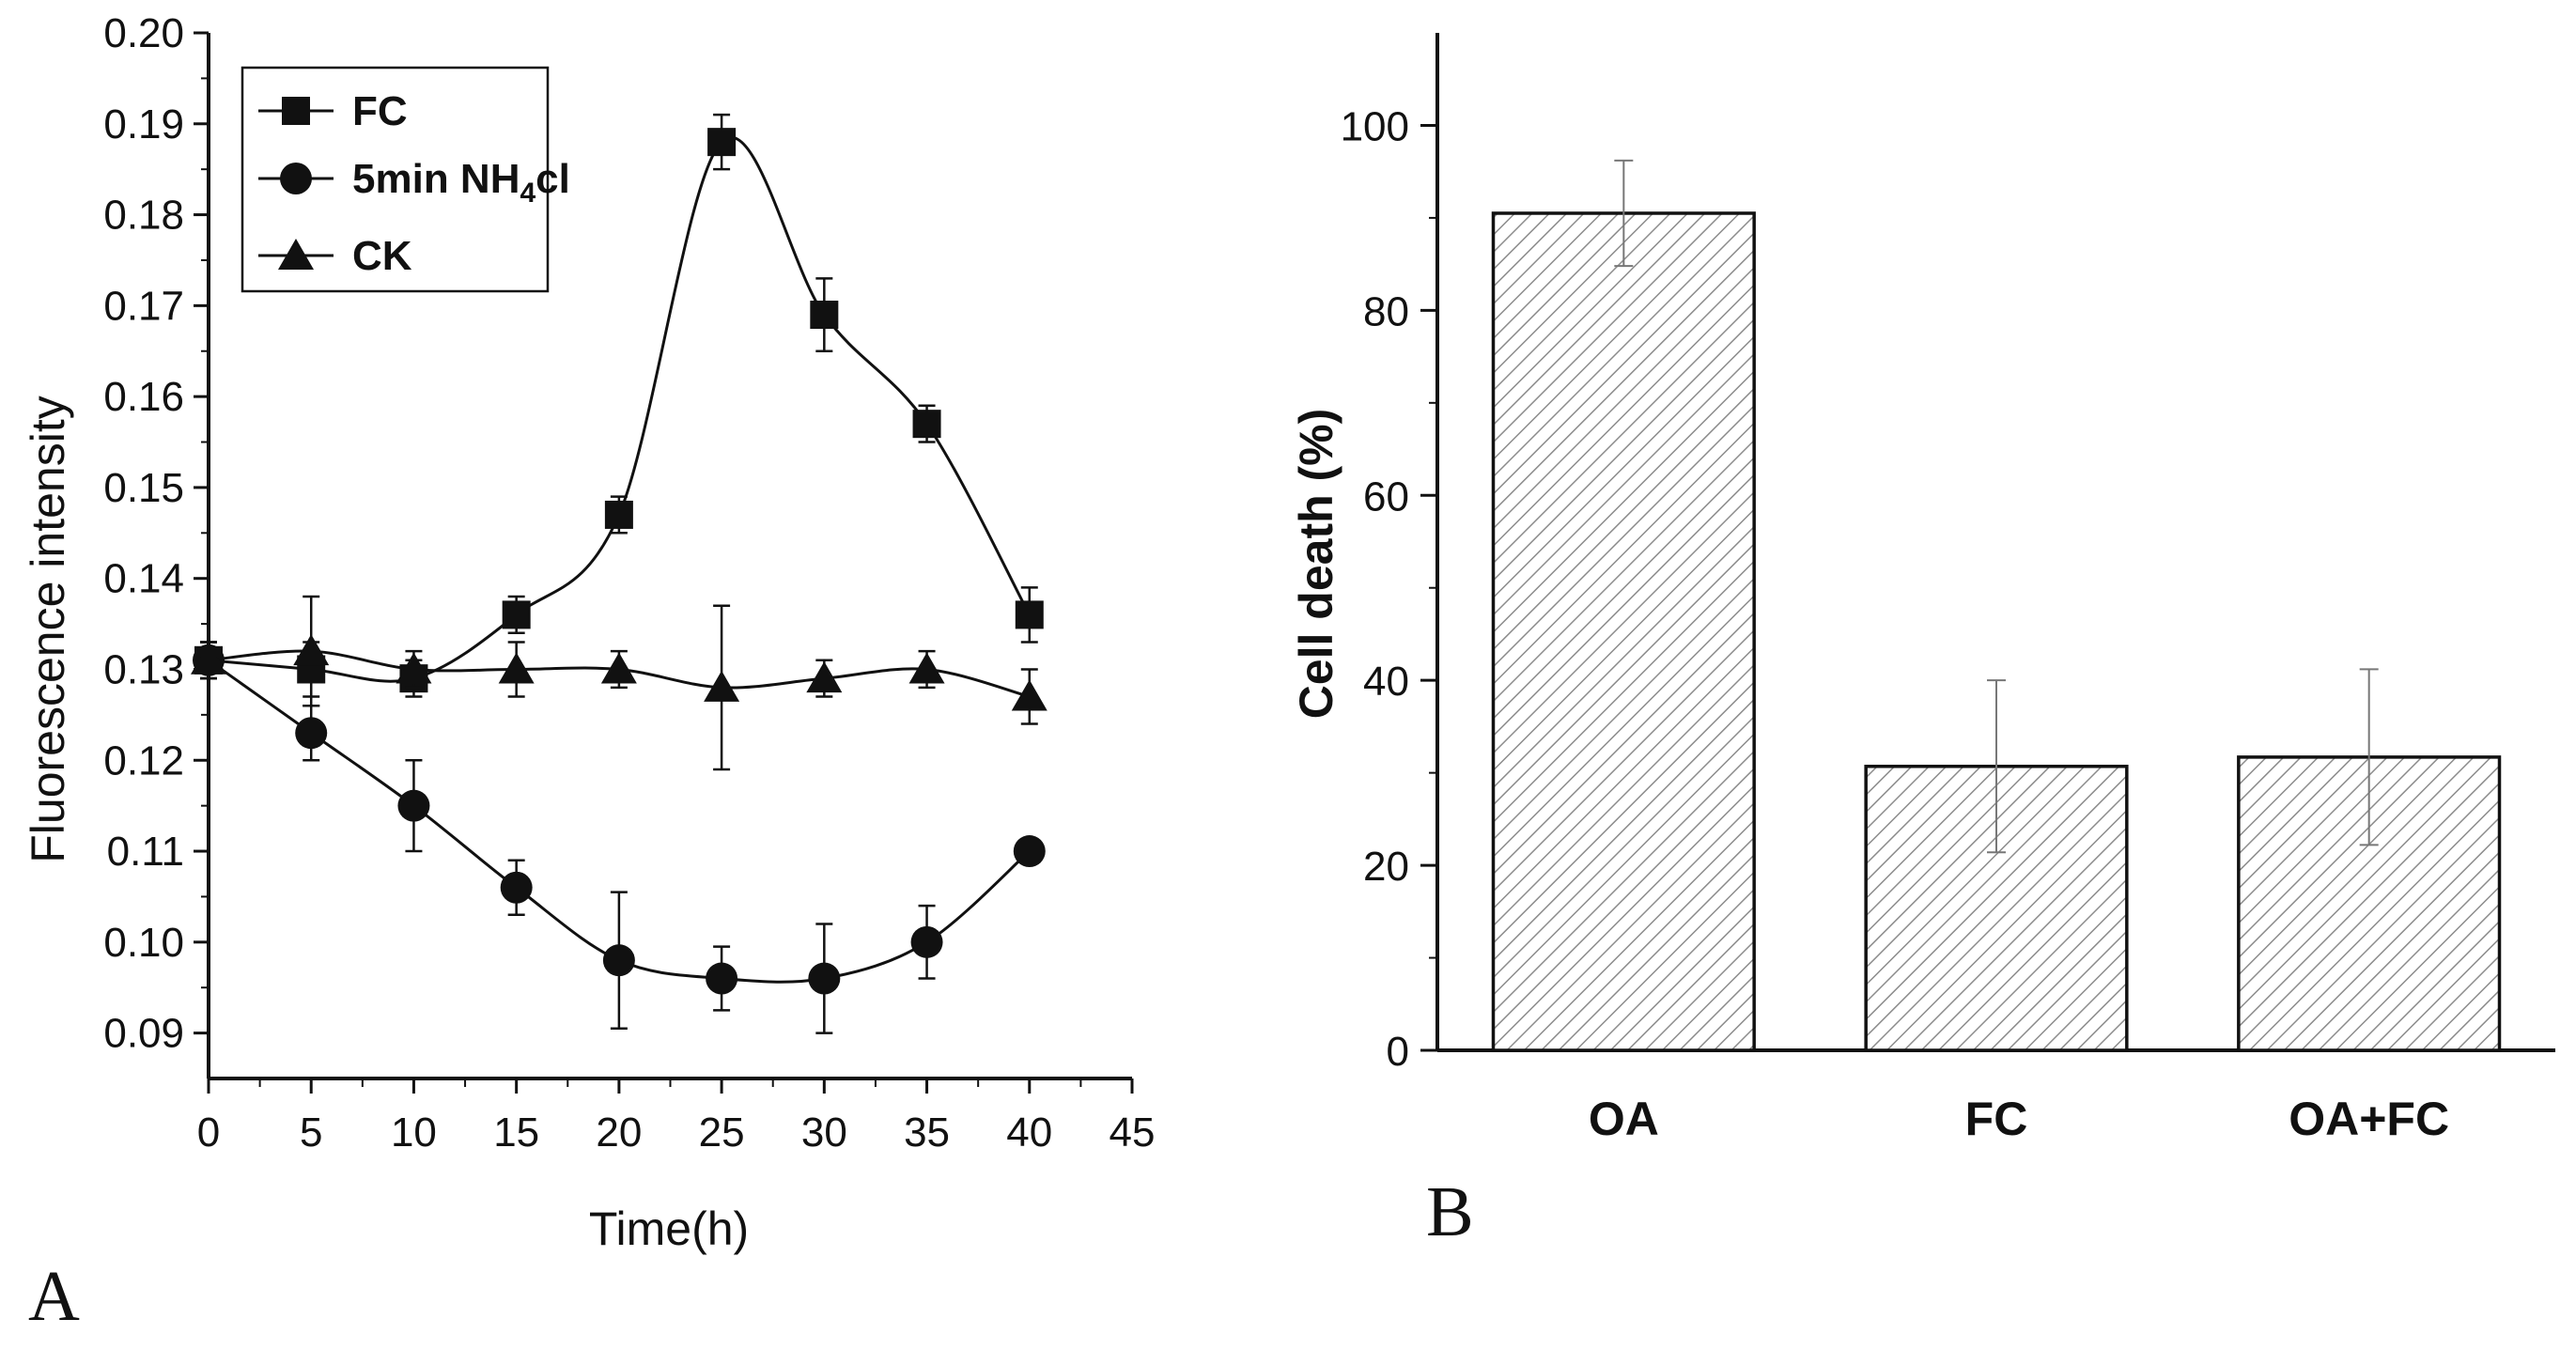 Image resolution: width=2576 pixels, height=1350 pixels. I want to click on legend-entry-fc: FC, so click(333, 111).